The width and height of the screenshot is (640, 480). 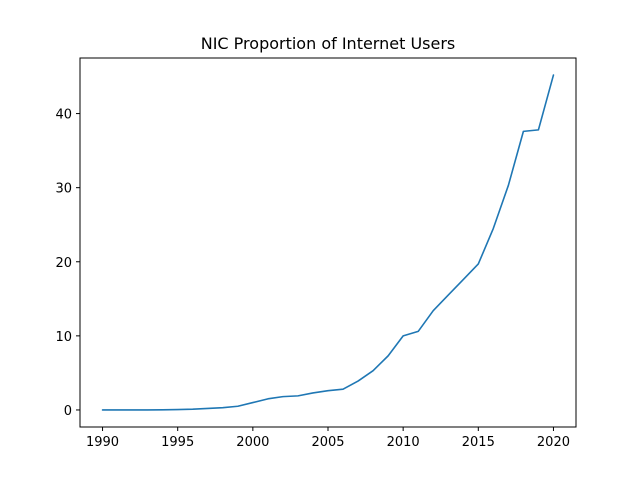 I want to click on y-tick-label: 0, so click(x=68, y=411).